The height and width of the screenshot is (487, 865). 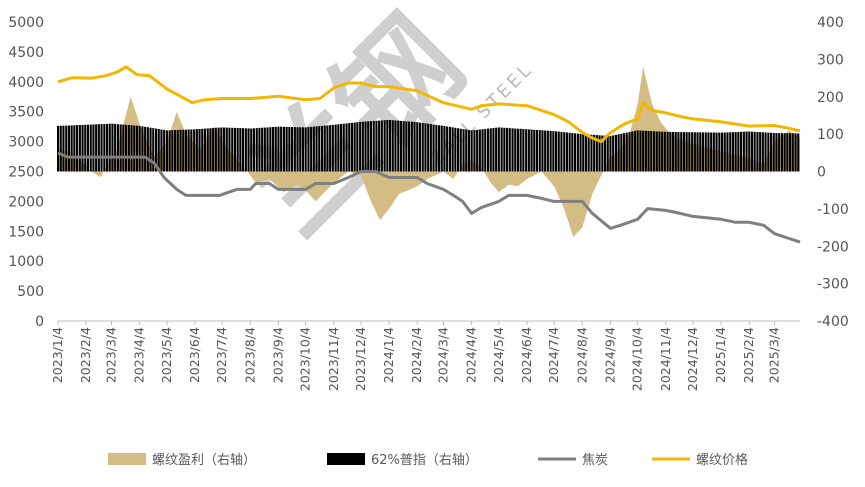 What do you see at coordinates (26, 202) in the screenshot?
I see `left-tick-label: 2000` at bounding box center [26, 202].